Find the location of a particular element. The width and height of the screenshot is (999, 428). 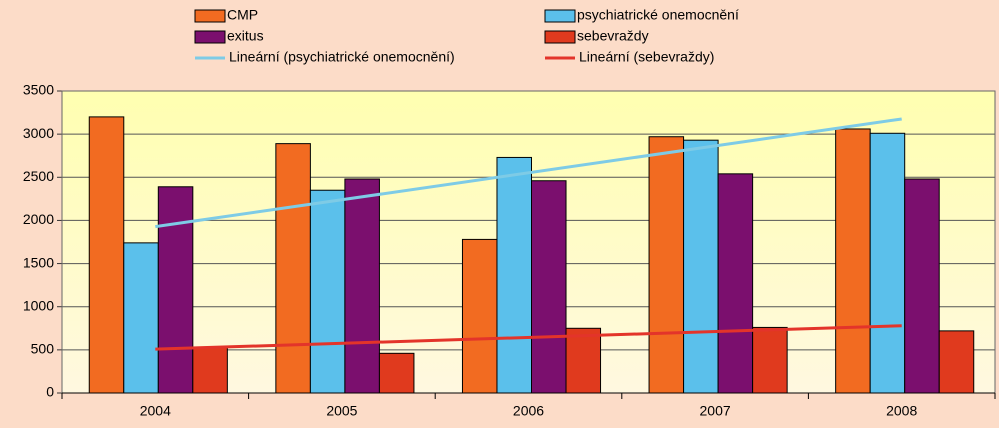

x-tick-label: 2004 is located at coordinates (155, 411).